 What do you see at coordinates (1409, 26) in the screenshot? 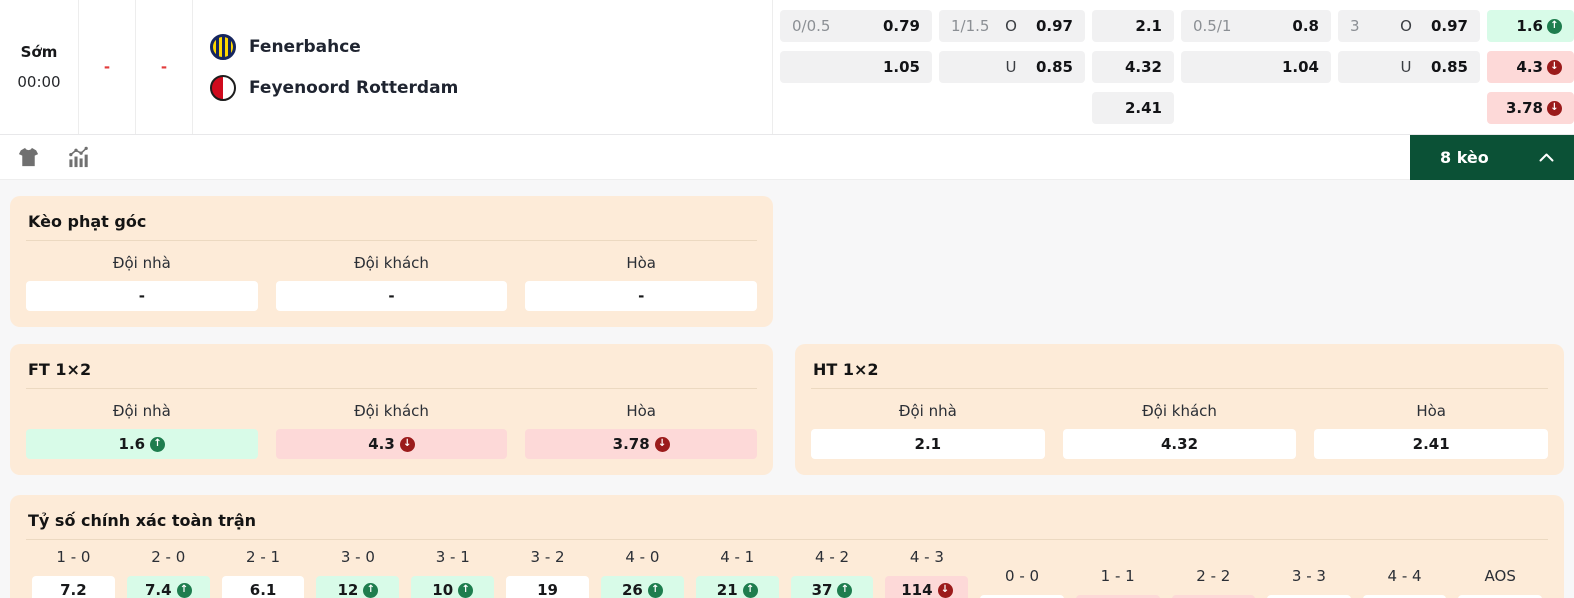
I see `odds-cell-over: 3 O 0.97` at bounding box center [1409, 26].